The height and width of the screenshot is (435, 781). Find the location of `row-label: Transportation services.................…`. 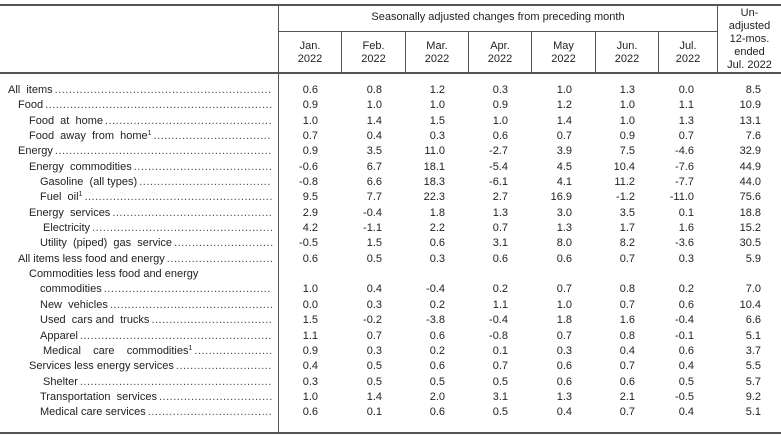

row-label: Transportation services.................… is located at coordinates (137, 397).